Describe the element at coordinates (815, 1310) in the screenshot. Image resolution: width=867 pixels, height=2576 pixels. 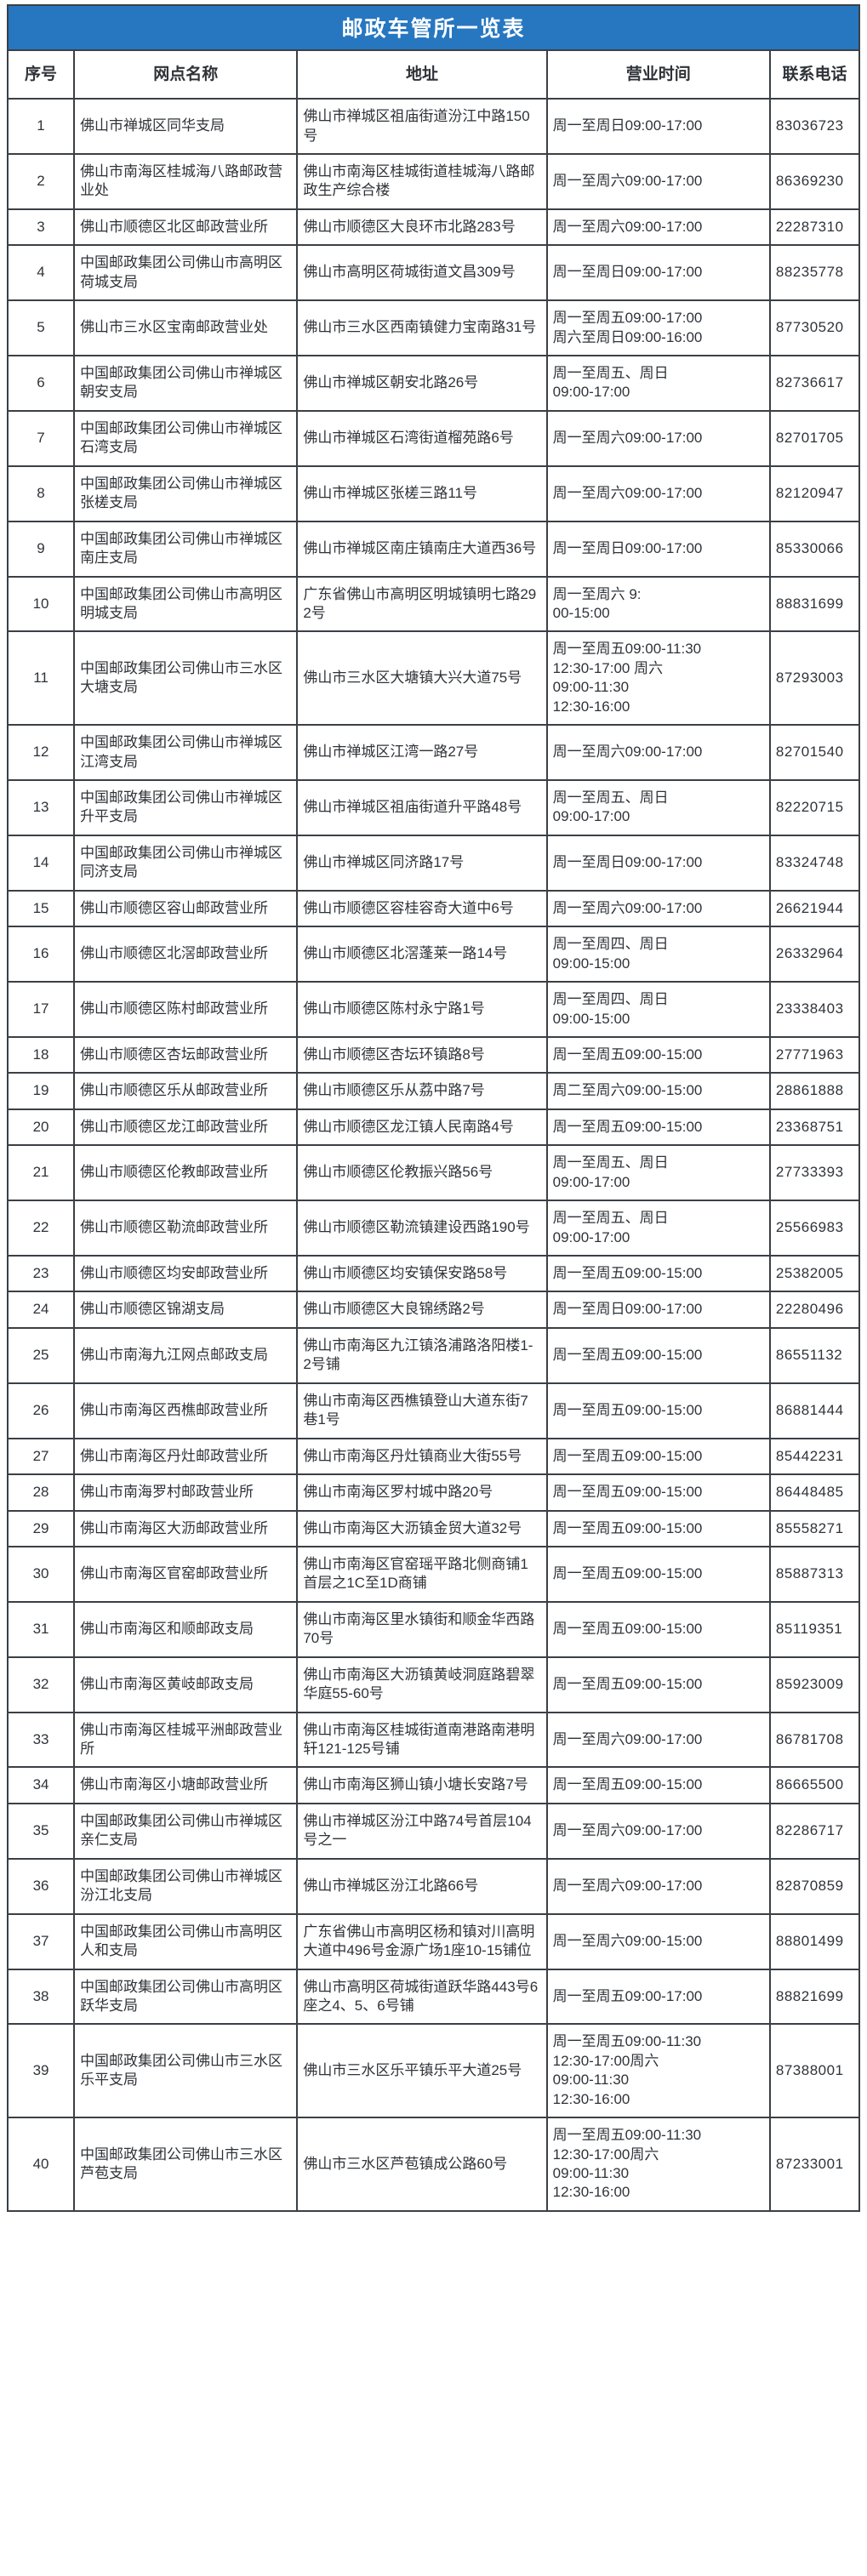
I see `cell-phone: 22280496` at that location.